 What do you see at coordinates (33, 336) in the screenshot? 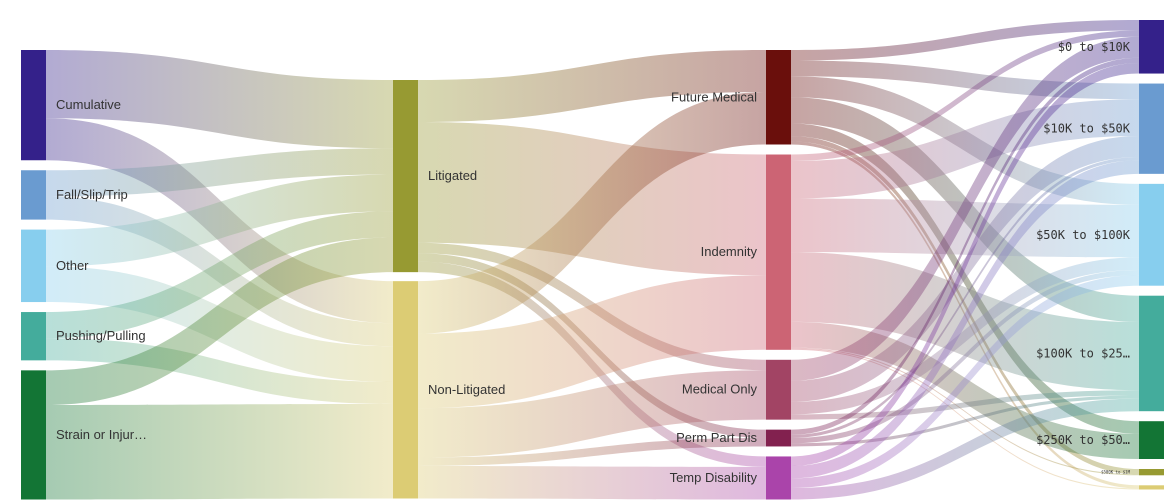
I see `node-pushing` at bounding box center [33, 336].